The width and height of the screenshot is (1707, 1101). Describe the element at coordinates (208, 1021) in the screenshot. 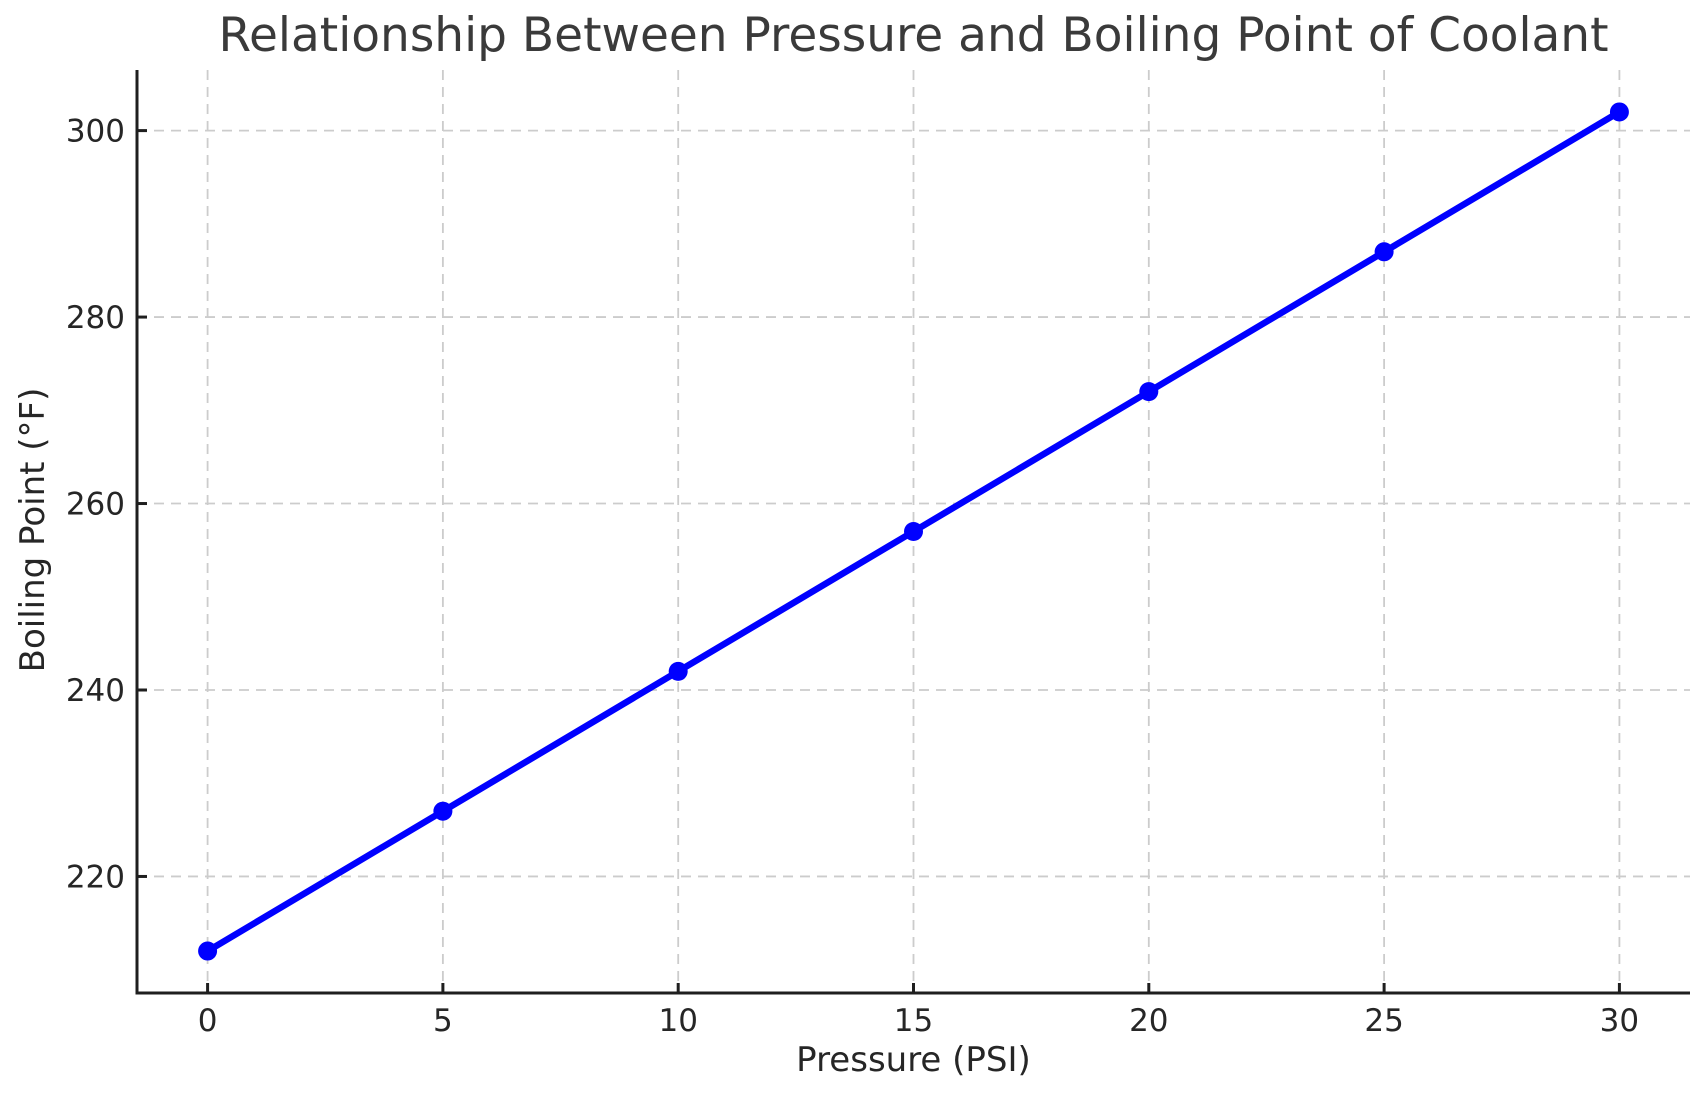

I see `x-tick-label: 0` at that location.